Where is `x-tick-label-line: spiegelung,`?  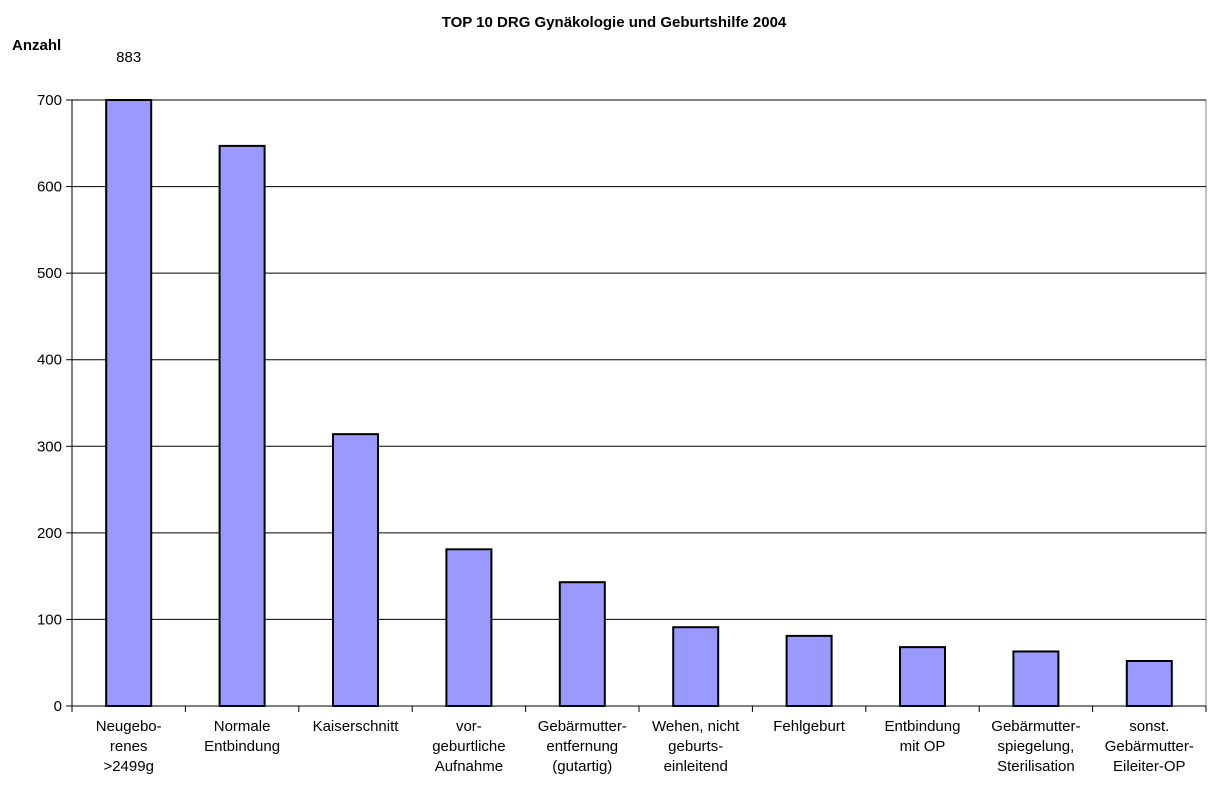 x-tick-label-line: spiegelung, is located at coordinates (1036, 746).